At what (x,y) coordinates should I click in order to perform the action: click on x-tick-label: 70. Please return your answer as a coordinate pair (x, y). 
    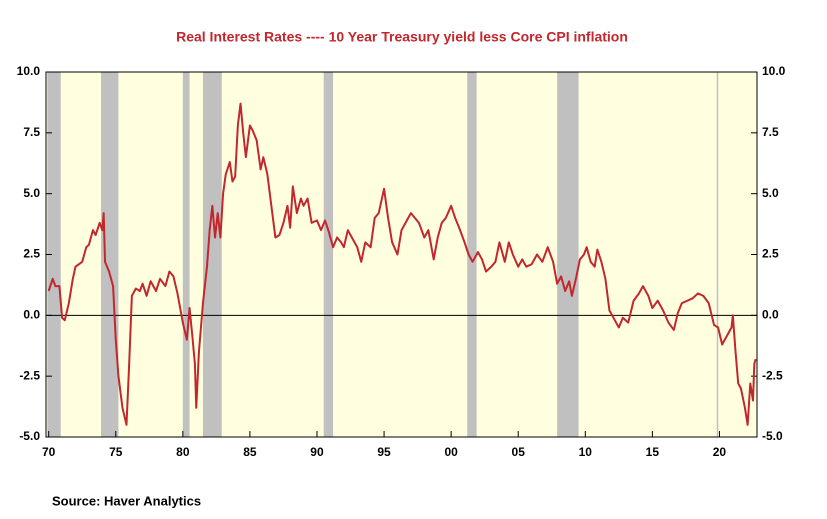
    Looking at the image, I should click on (49, 452).